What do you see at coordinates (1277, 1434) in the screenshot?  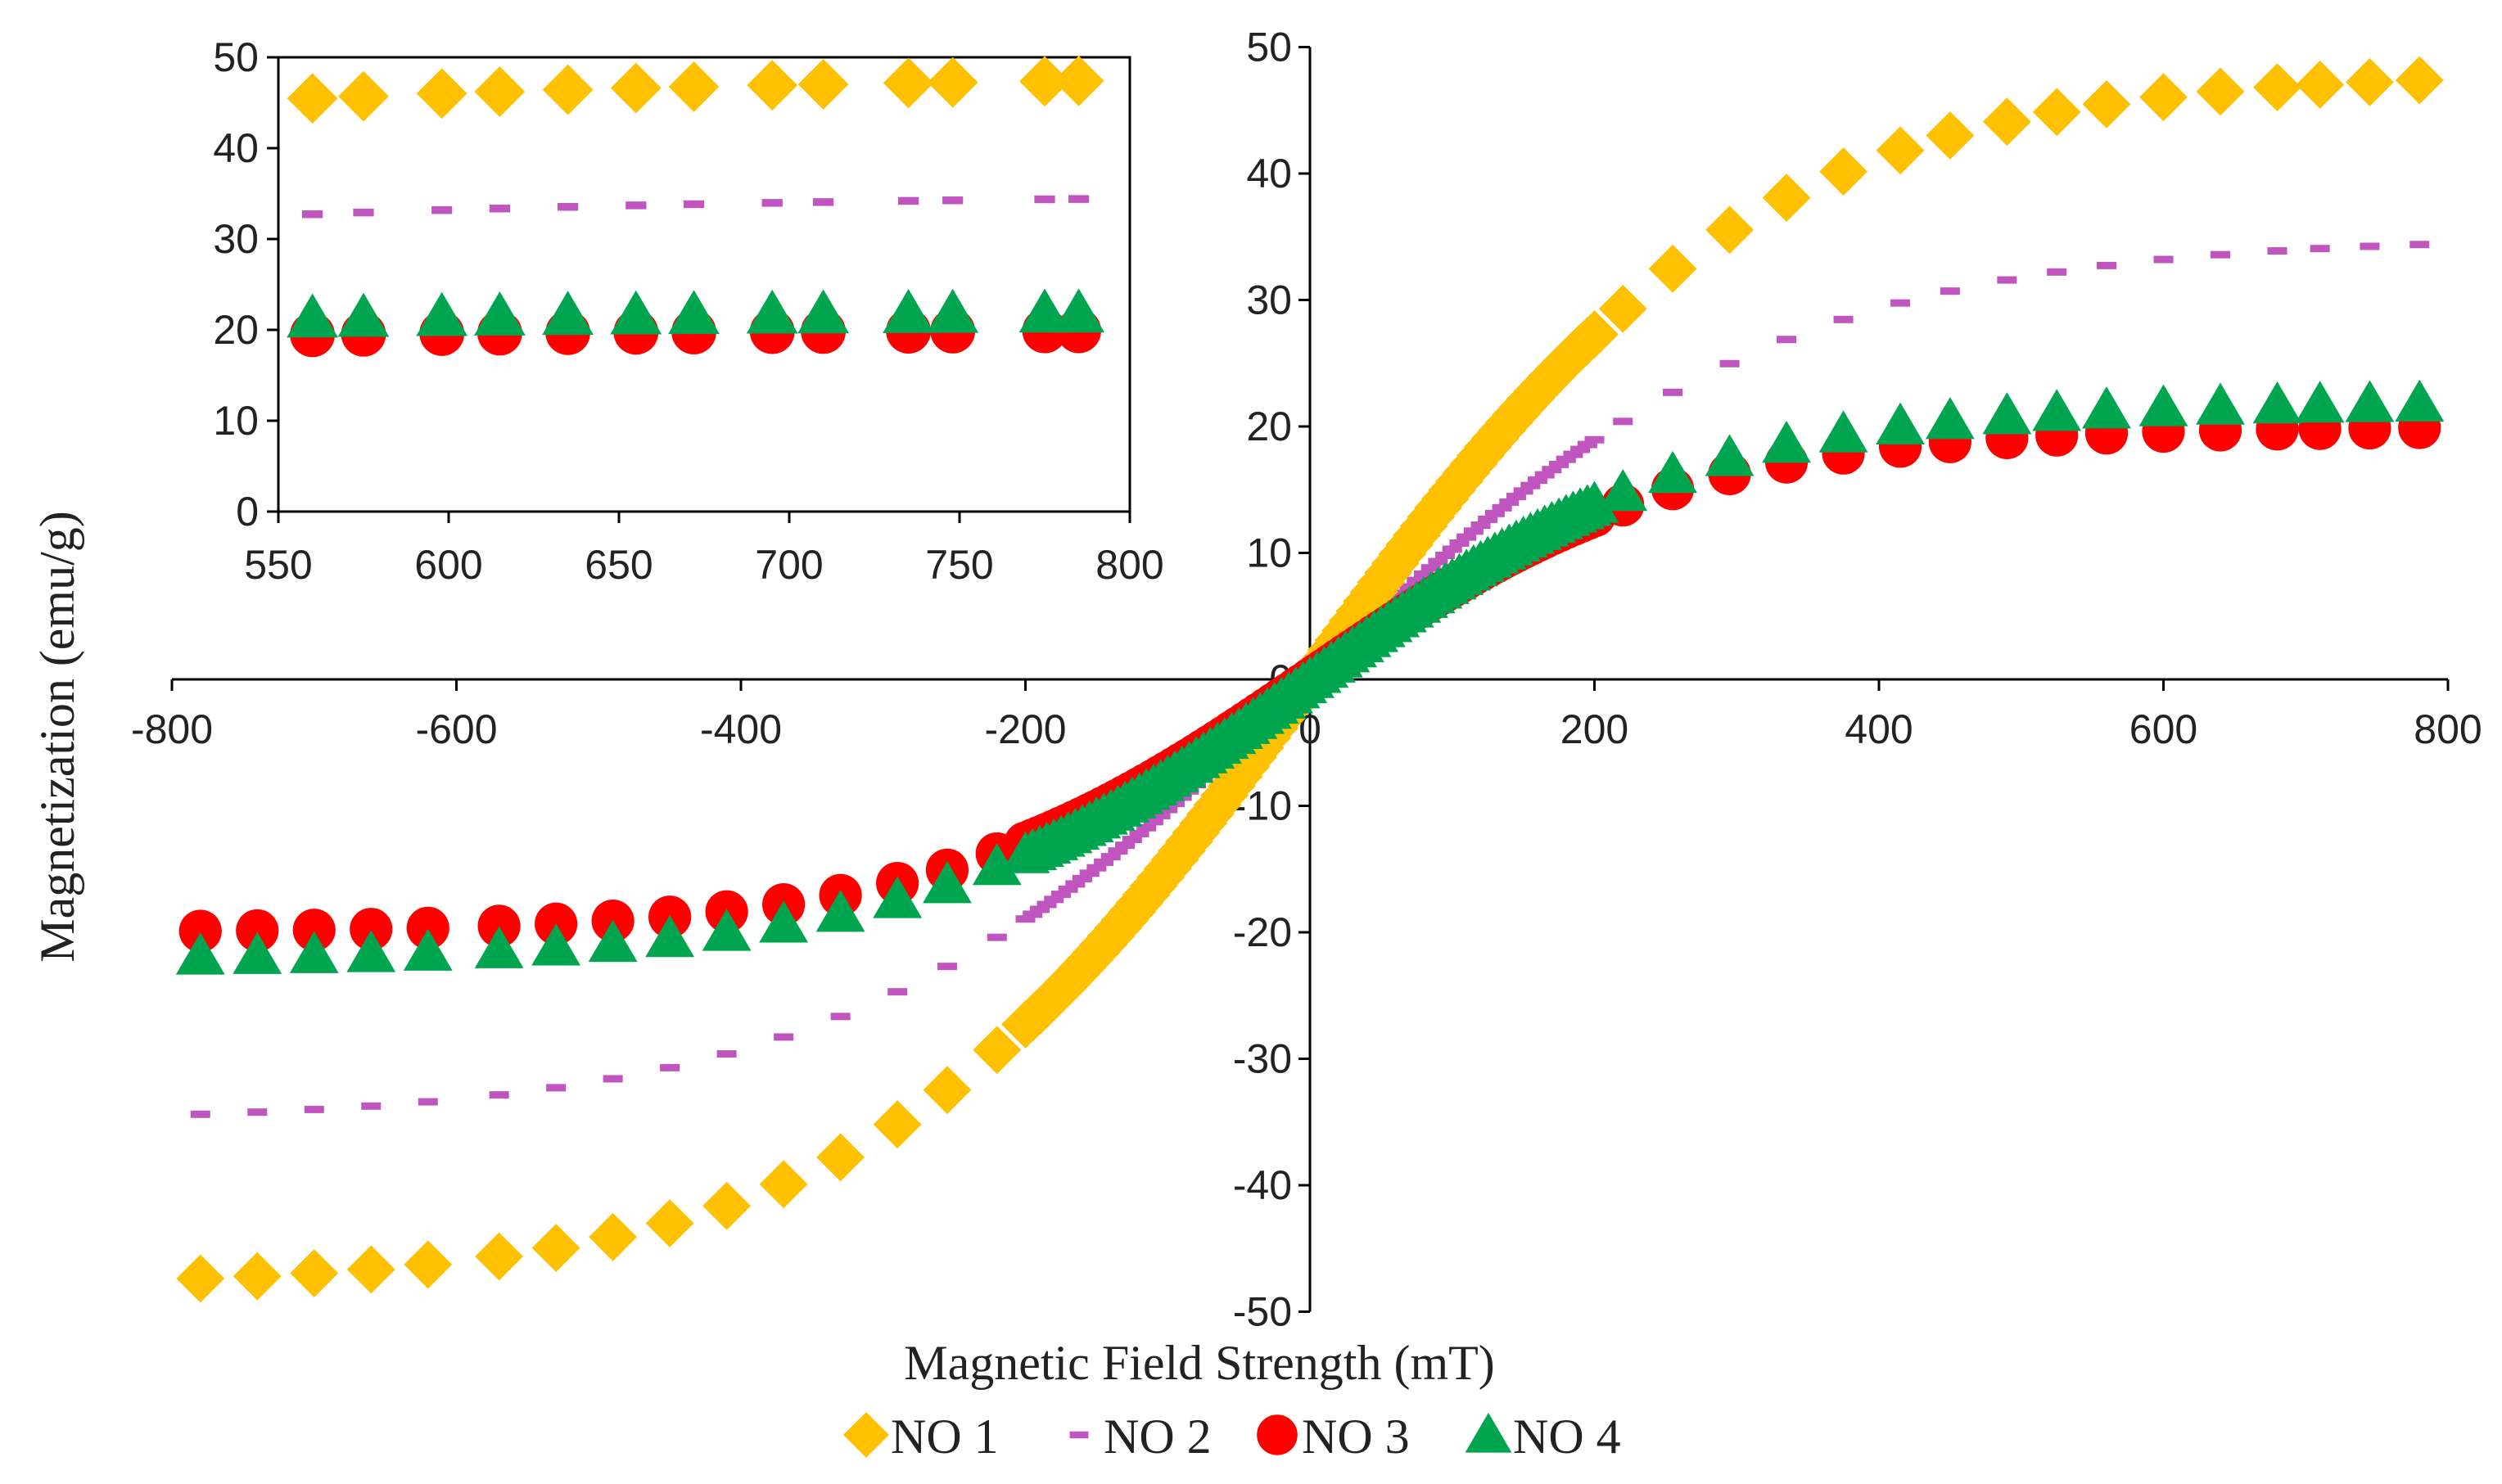 I see `legend-marker-no3` at bounding box center [1277, 1434].